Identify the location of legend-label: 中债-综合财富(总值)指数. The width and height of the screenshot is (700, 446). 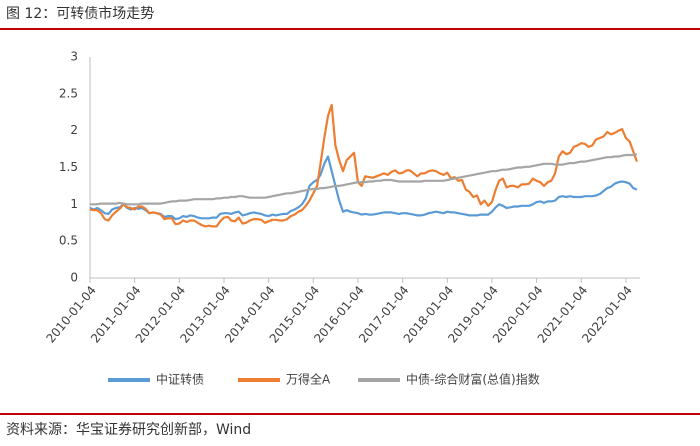
(473, 379).